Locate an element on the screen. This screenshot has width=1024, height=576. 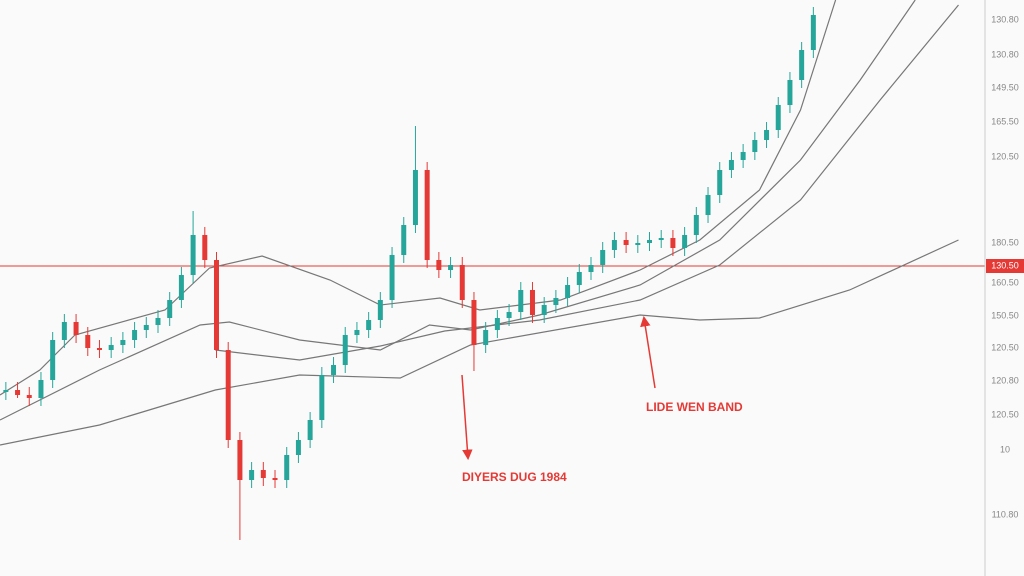
axis-label: 150.50 is located at coordinates (1005, 315).